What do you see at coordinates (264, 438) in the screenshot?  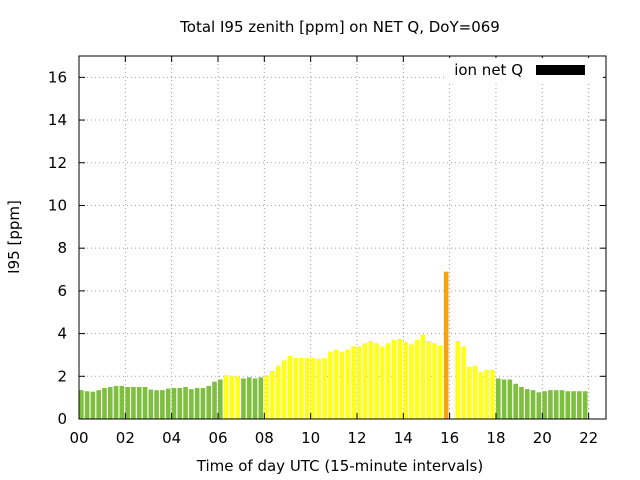 I see `x-tick-label: 08` at bounding box center [264, 438].